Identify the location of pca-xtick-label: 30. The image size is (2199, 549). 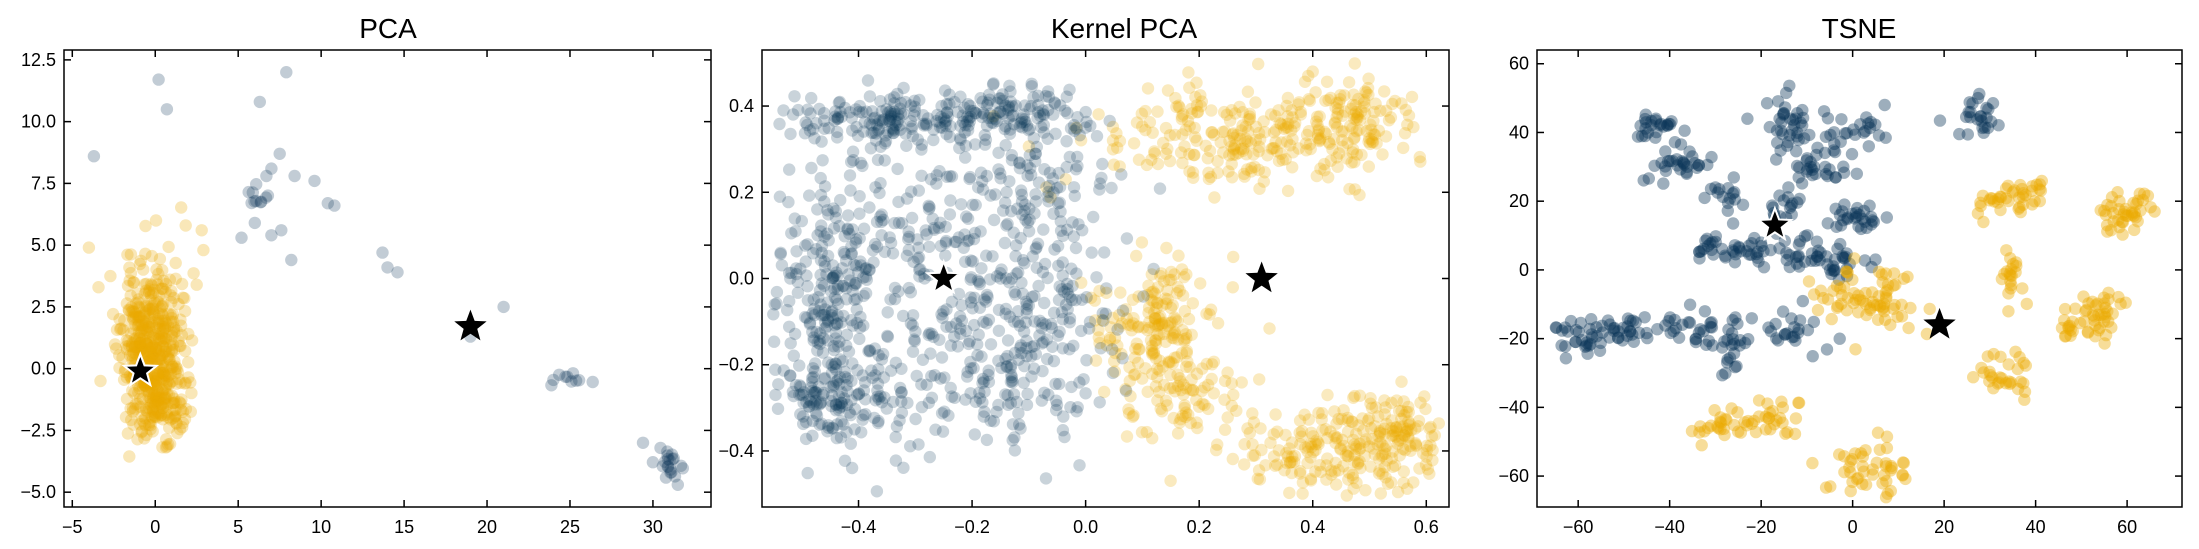
(653, 527).